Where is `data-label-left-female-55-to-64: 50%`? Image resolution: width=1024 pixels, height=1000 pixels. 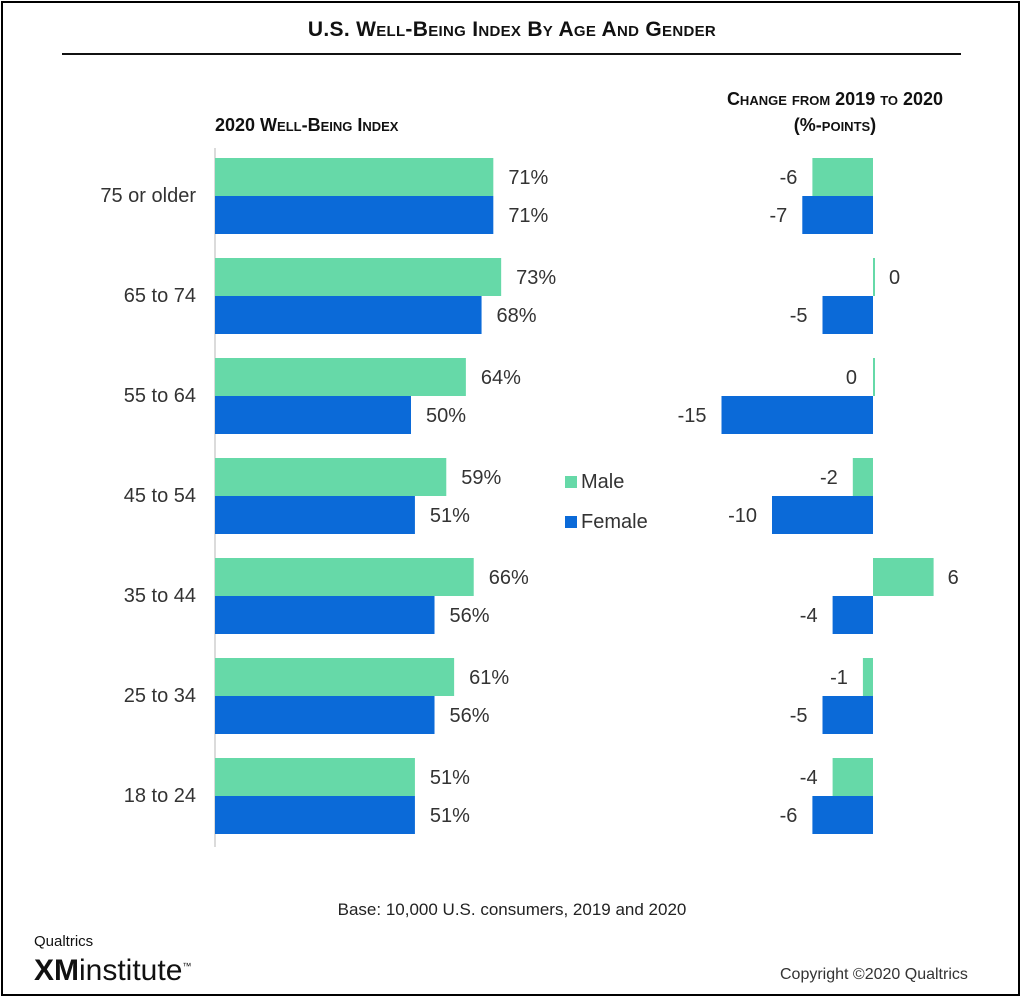
data-label-left-female-55-to-64: 50% is located at coordinates (446, 416).